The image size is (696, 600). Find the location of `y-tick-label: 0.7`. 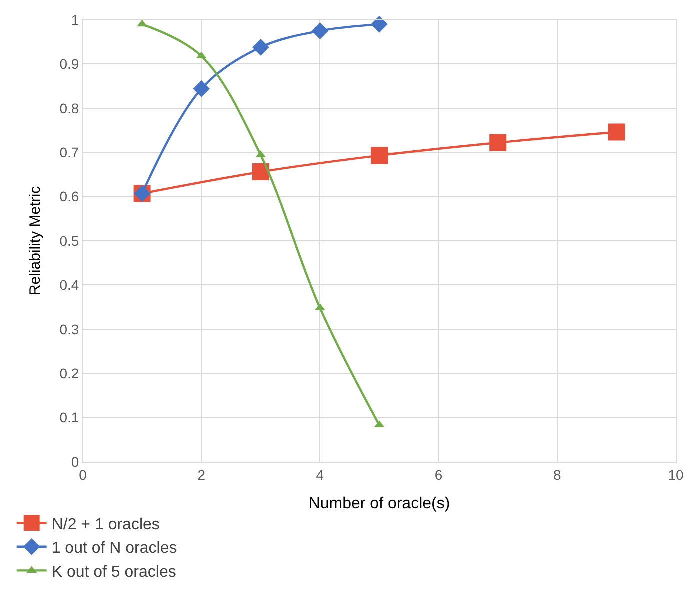

y-tick-label: 0.7 is located at coordinates (70, 152).